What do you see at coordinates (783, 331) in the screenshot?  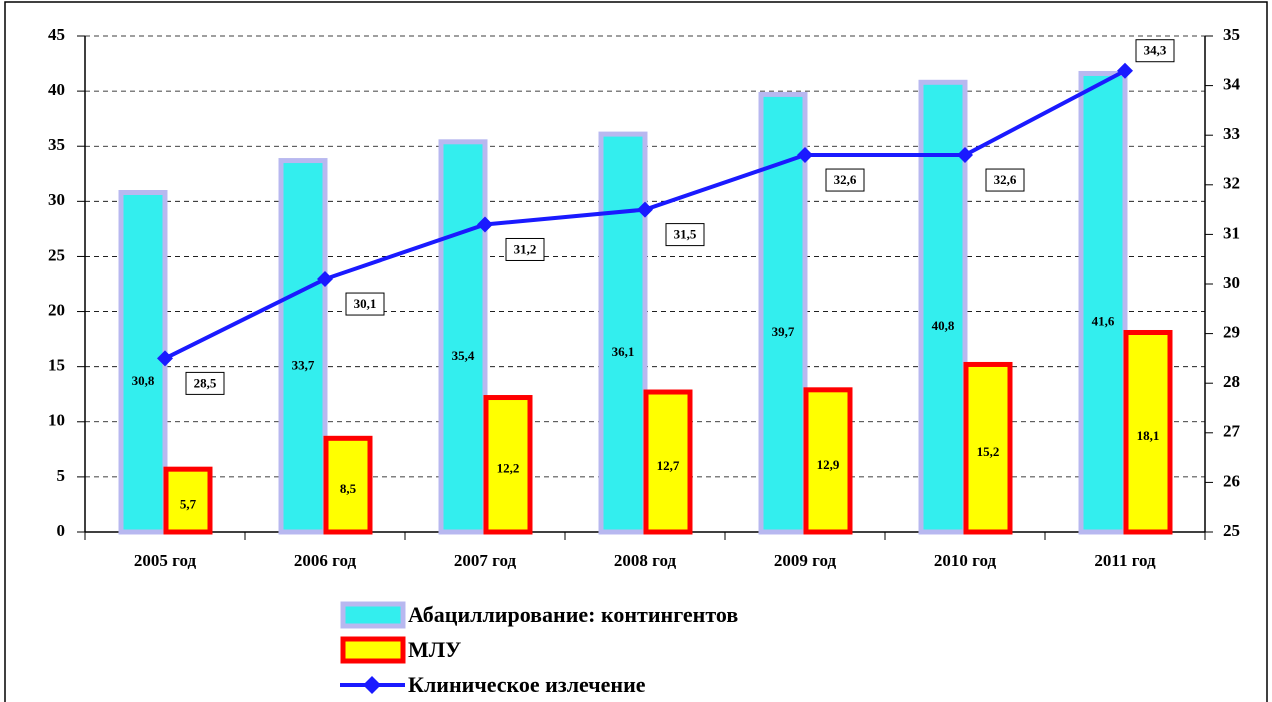 I see `bar-value-label: 39,7` at bounding box center [783, 331].